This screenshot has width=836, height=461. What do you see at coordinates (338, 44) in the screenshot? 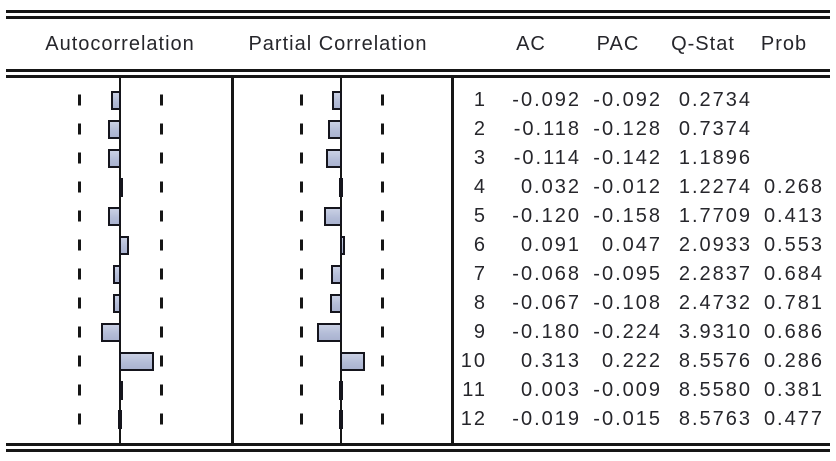
I see `partial-correlation-header: Partial Correlation` at bounding box center [338, 44].